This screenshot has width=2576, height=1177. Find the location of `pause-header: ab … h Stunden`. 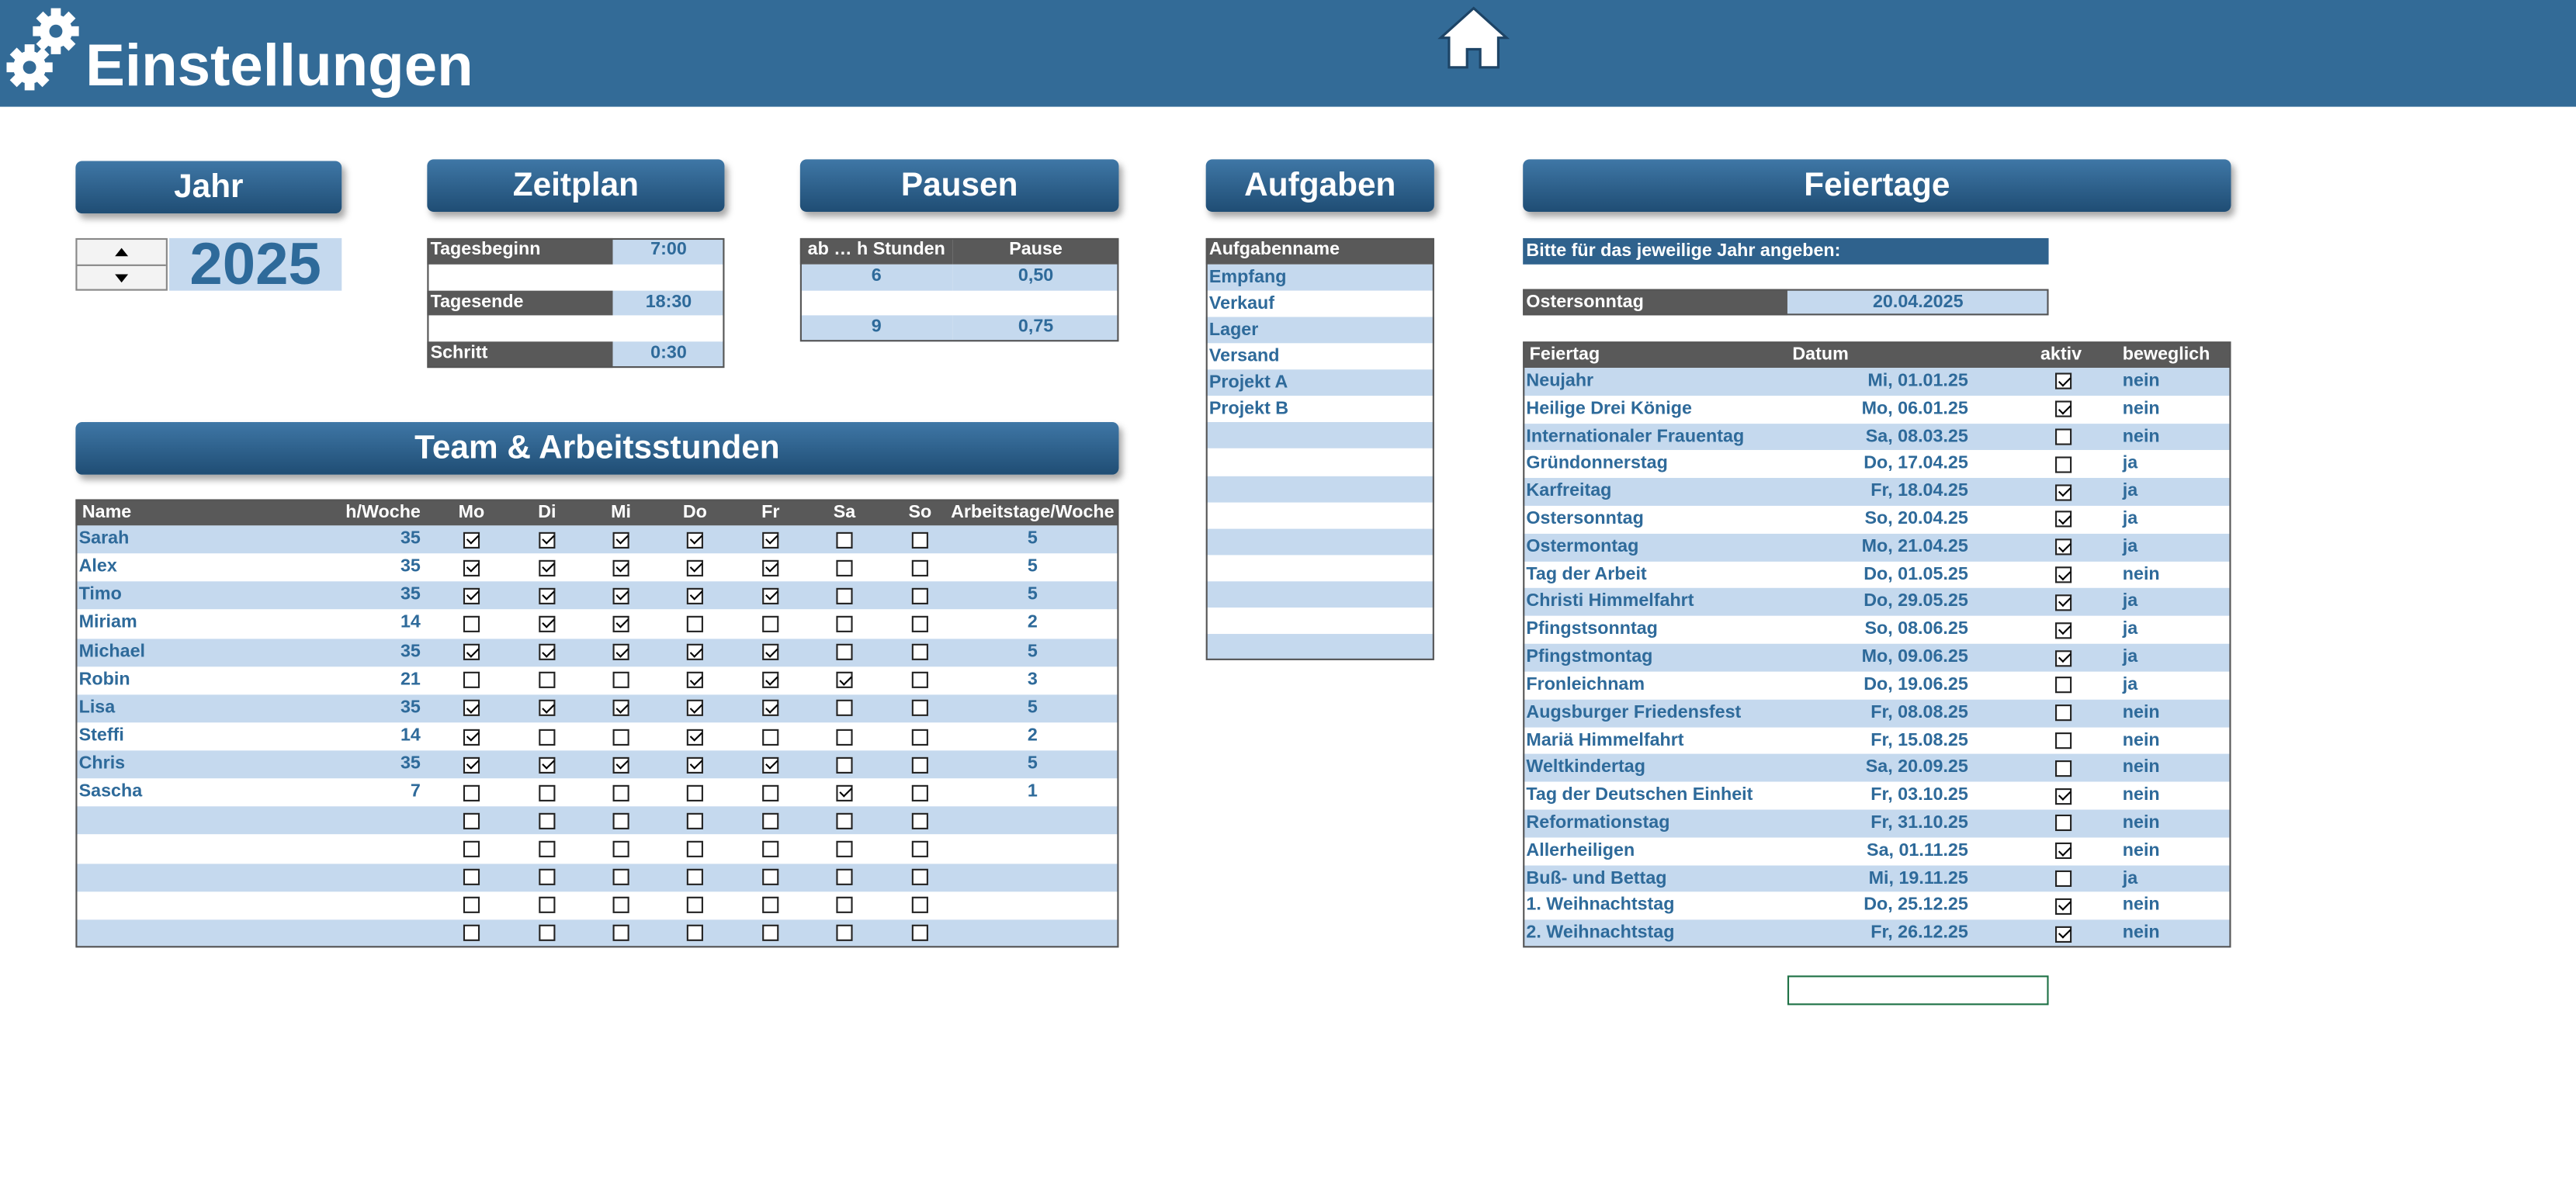

pause-header: ab … h Stunden is located at coordinates (876, 251).